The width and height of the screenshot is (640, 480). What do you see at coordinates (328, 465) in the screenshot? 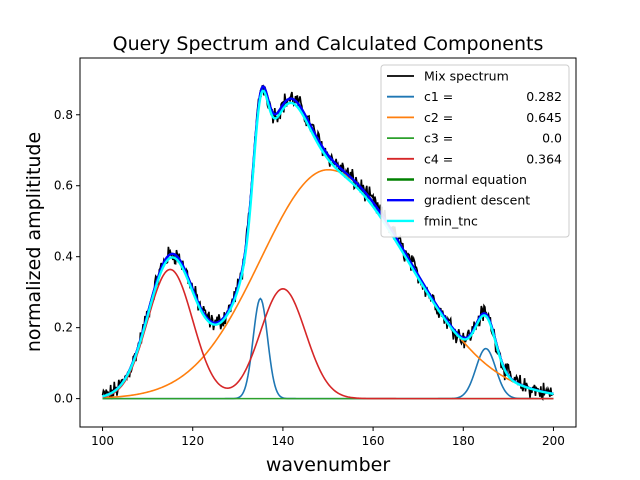
I see `x-axis-label: wavenumber` at bounding box center [328, 465].